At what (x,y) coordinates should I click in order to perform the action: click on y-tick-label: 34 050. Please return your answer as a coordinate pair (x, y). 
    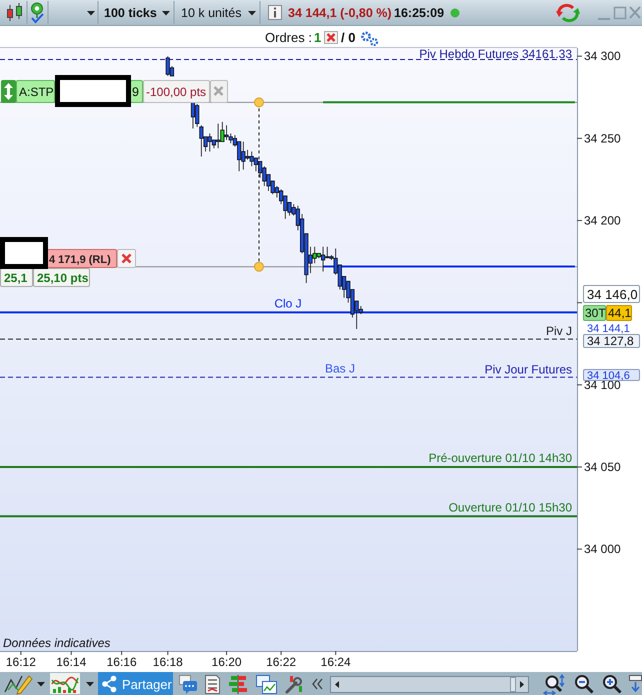
    Looking at the image, I should click on (603, 467).